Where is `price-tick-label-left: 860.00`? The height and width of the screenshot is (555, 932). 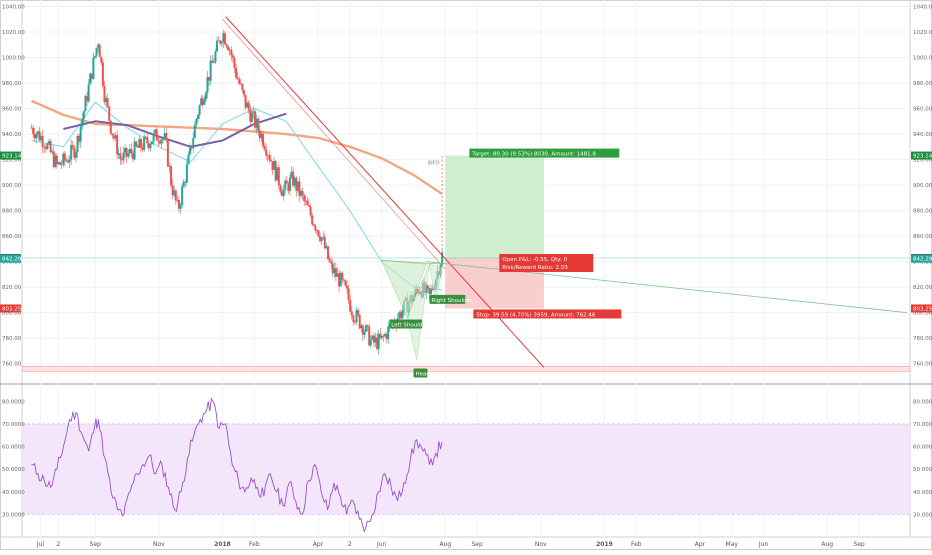 price-tick-label-left: 860.00 is located at coordinates (12, 237).